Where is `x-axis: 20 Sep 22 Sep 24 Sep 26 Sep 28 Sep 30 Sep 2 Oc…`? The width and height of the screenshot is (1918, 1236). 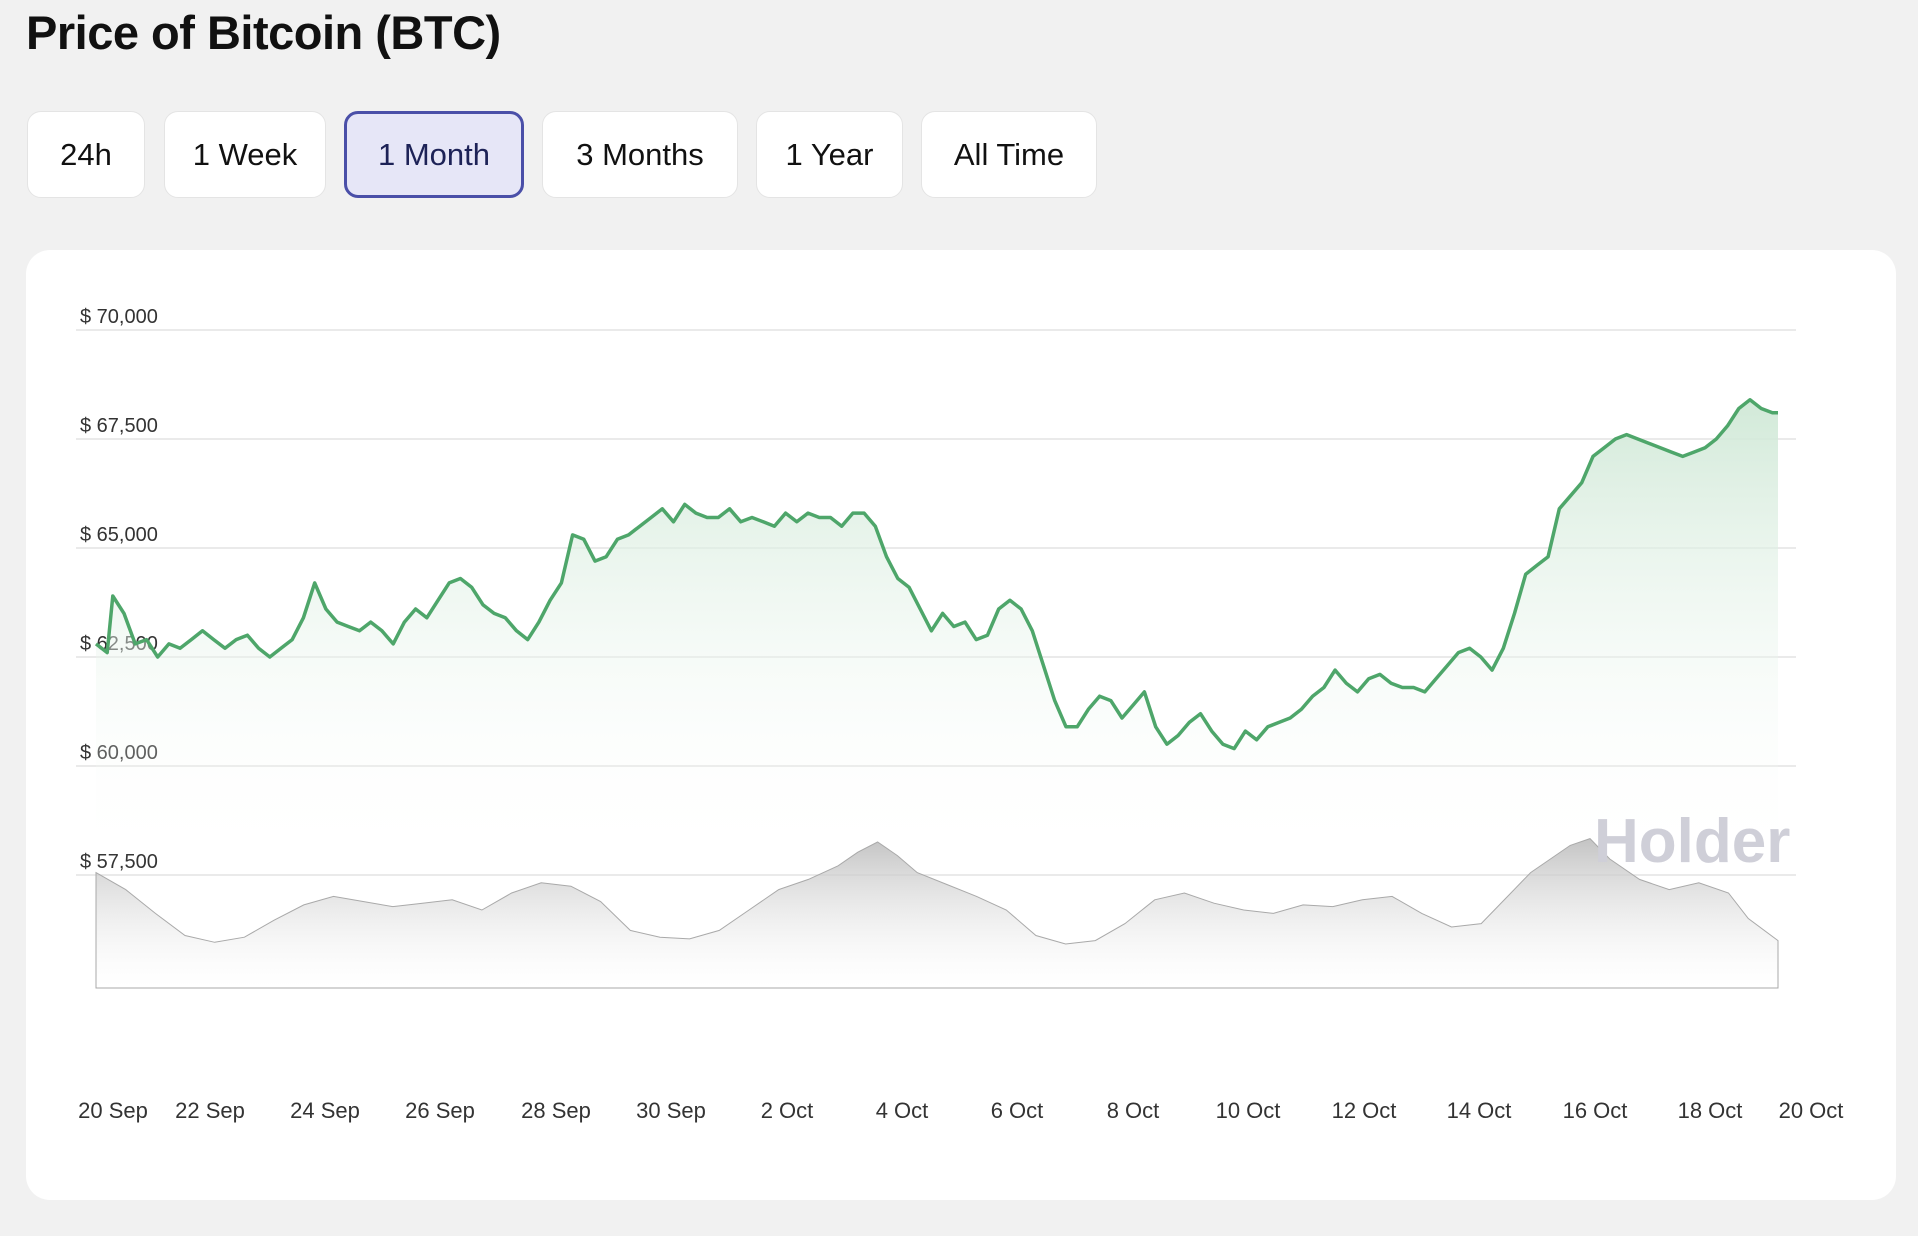 x-axis: 20 Sep 22 Sep 24 Sep 26 Sep 28 Sep 30 Sep 2 Oc… is located at coordinates (960, 1110).